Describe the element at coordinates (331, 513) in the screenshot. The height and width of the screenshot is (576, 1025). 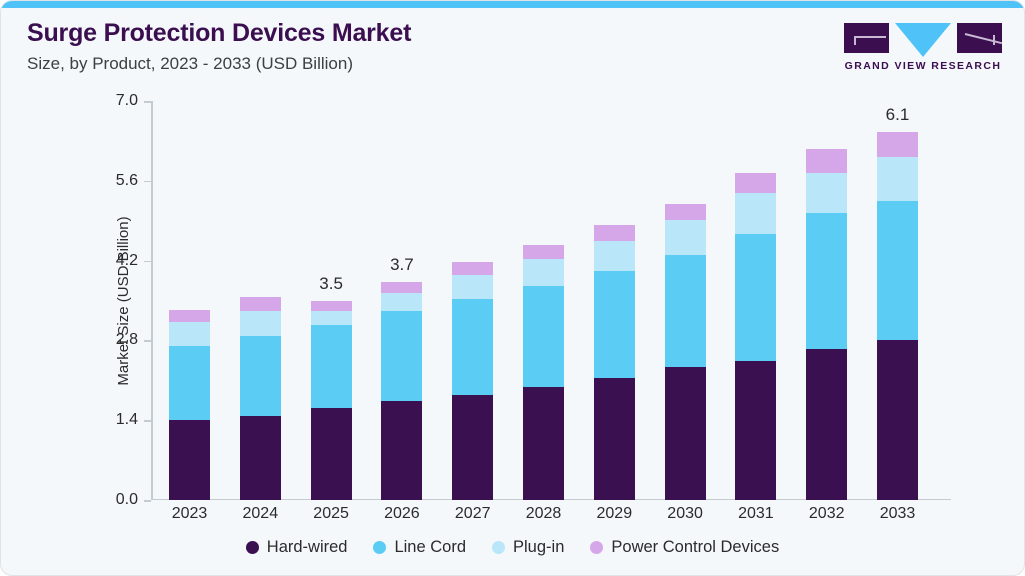
I see `x-tick-label: 2025` at that location.